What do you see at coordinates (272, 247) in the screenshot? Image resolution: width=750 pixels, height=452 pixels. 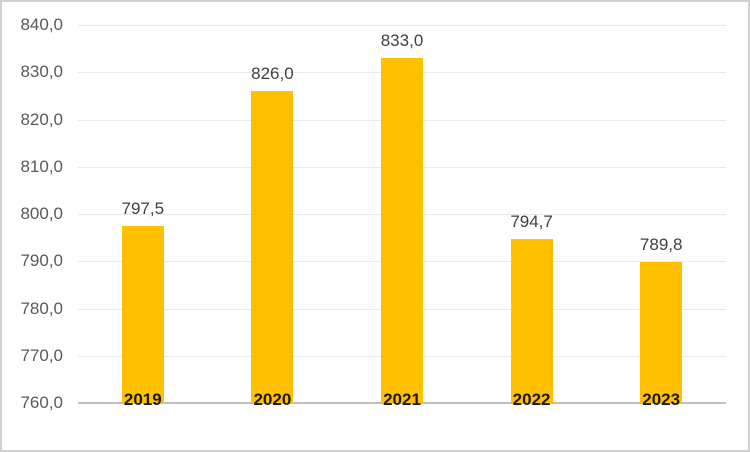 I see `bar-2020` at bounding box center [272, 247].